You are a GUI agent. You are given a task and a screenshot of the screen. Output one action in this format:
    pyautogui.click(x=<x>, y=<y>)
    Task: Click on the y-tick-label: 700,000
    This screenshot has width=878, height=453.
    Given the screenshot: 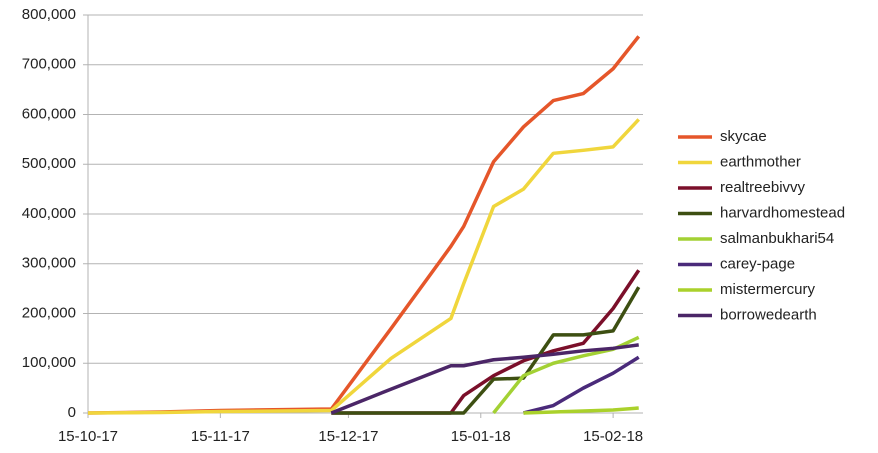 What is the action you would take?
    pyautogui.click(x=49, y=64)
    